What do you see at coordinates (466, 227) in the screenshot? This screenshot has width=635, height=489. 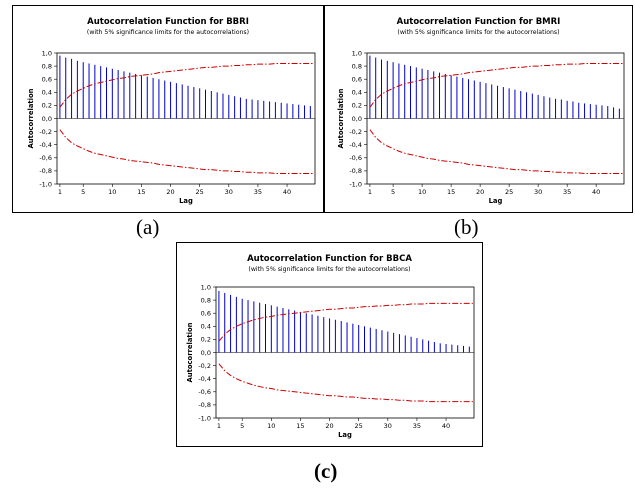 I see `caption-b: (b)` at bounding box center [466, 227].